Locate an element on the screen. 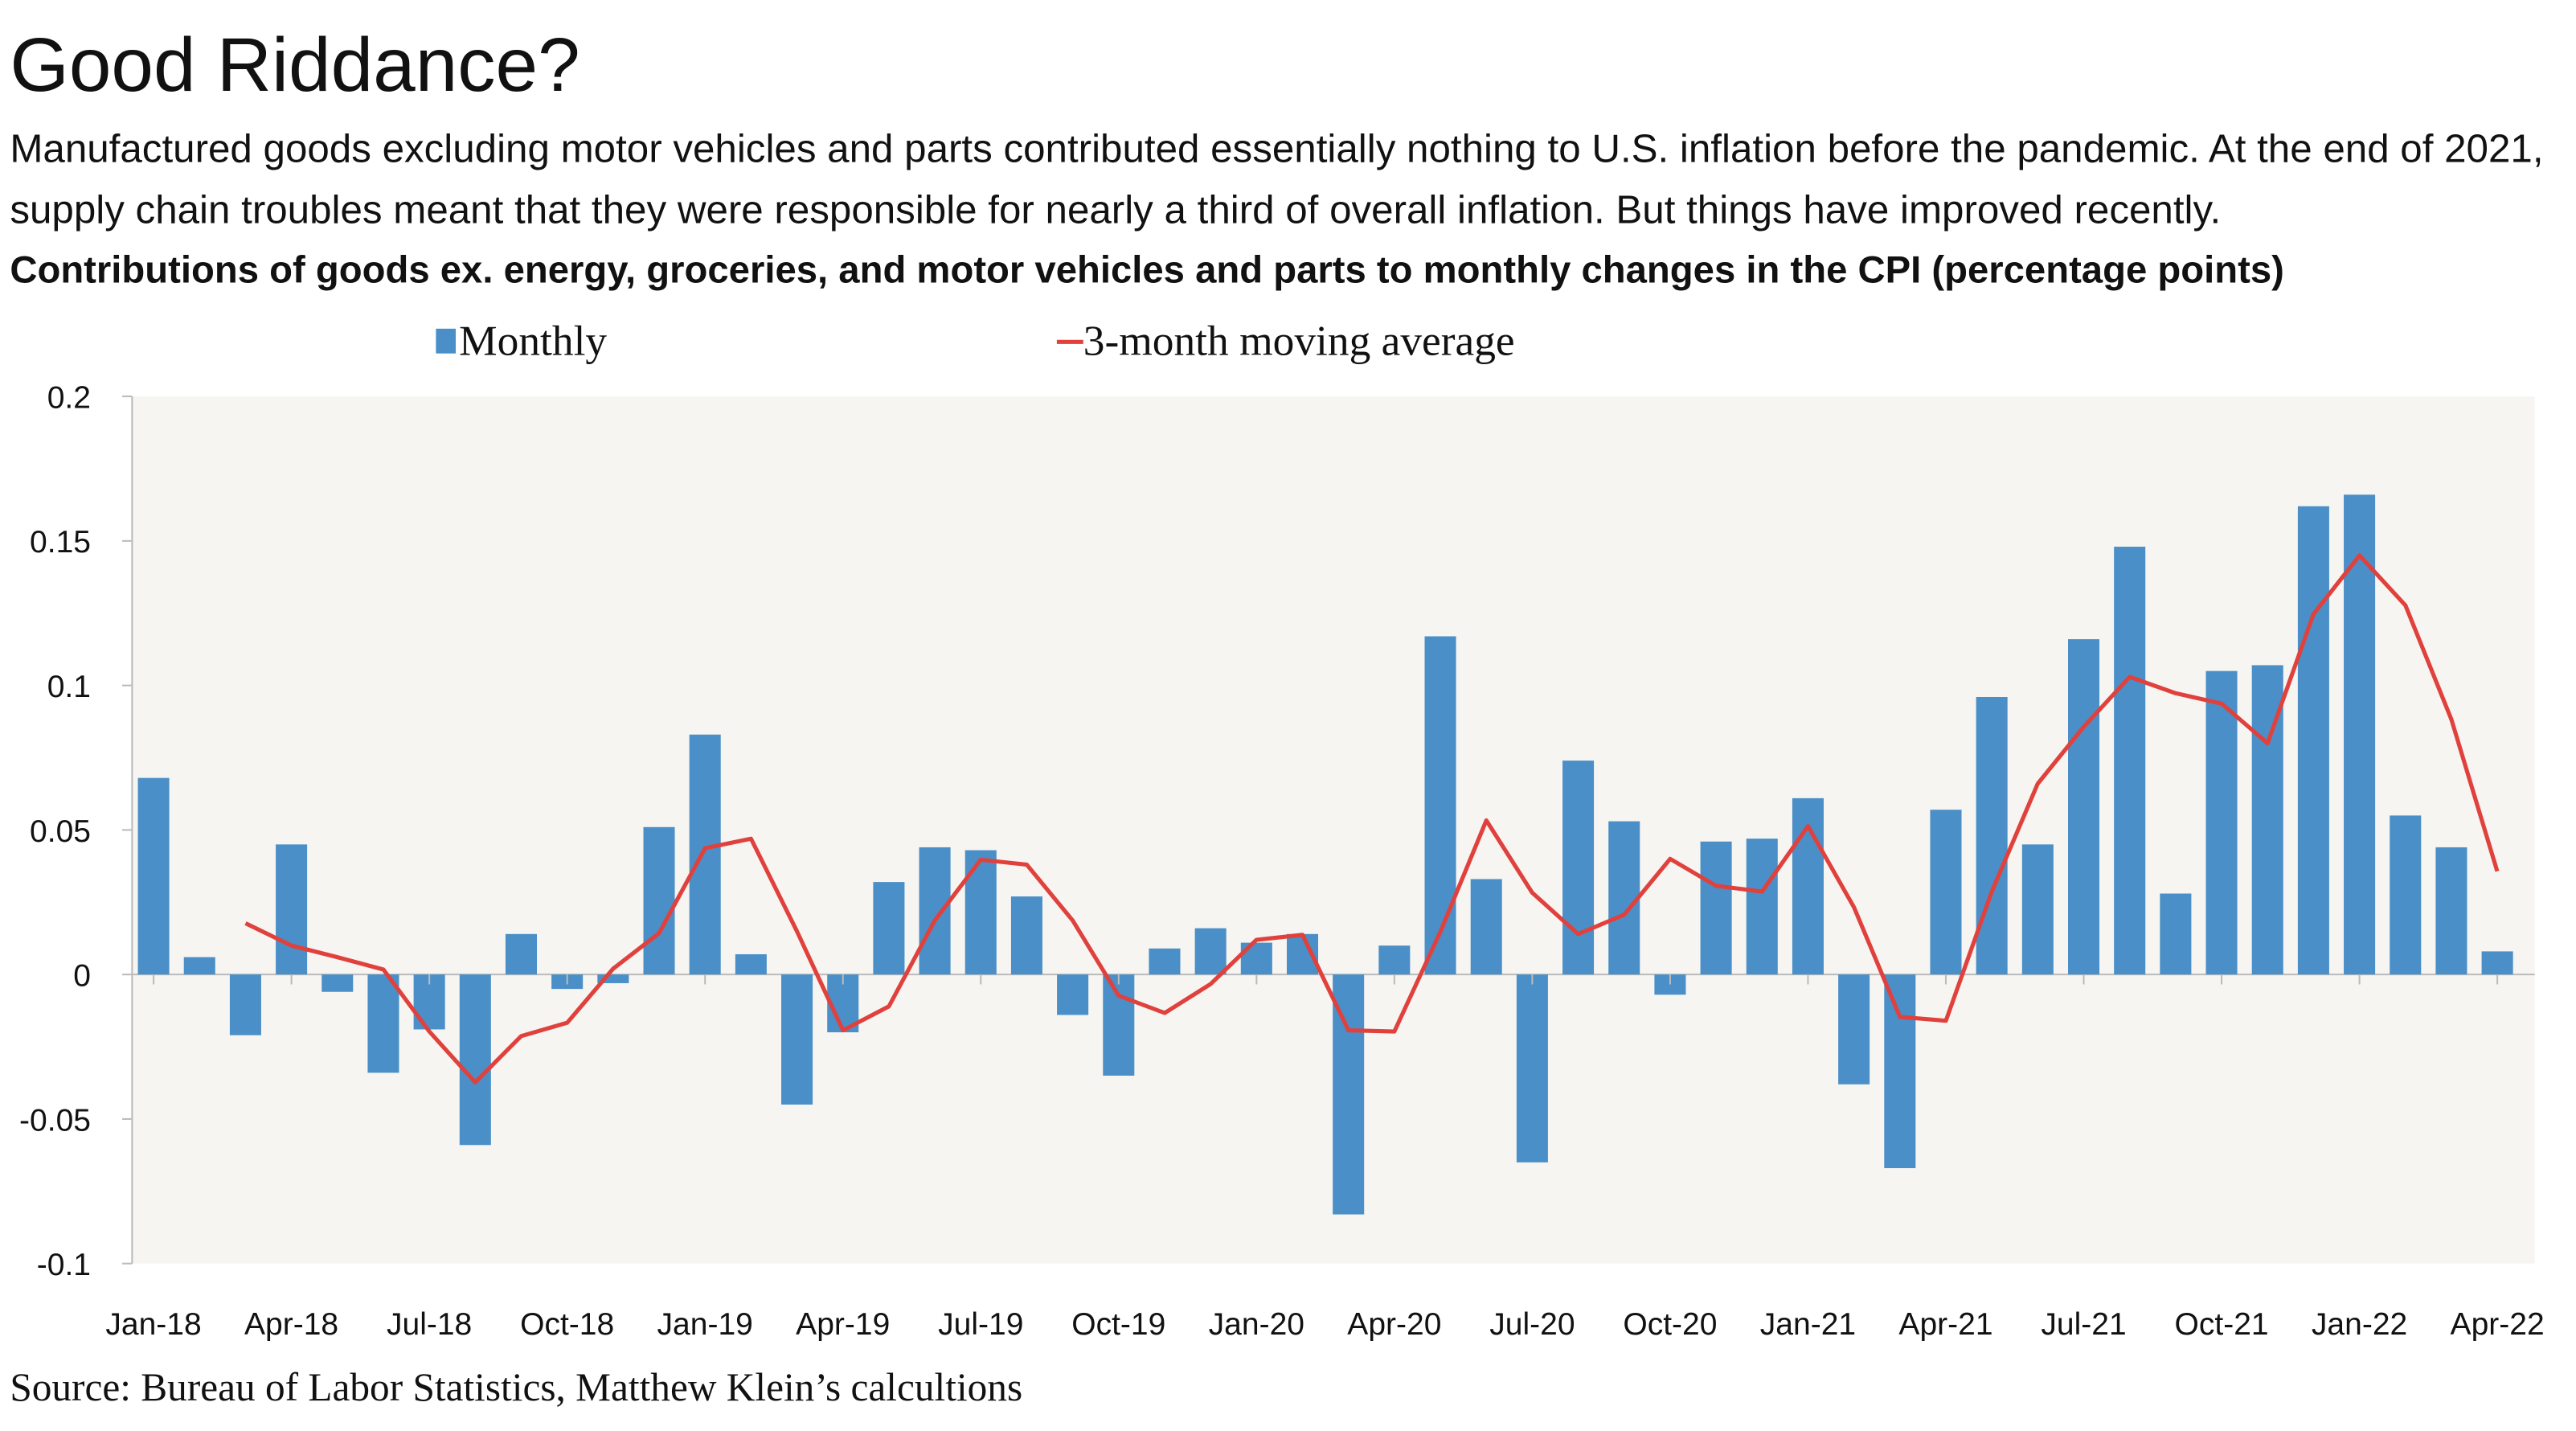 Image resolution: width=2576 pixels, height=1431 pixels. legend-label-monthly: Monthly is located at coordinates (533, 341).